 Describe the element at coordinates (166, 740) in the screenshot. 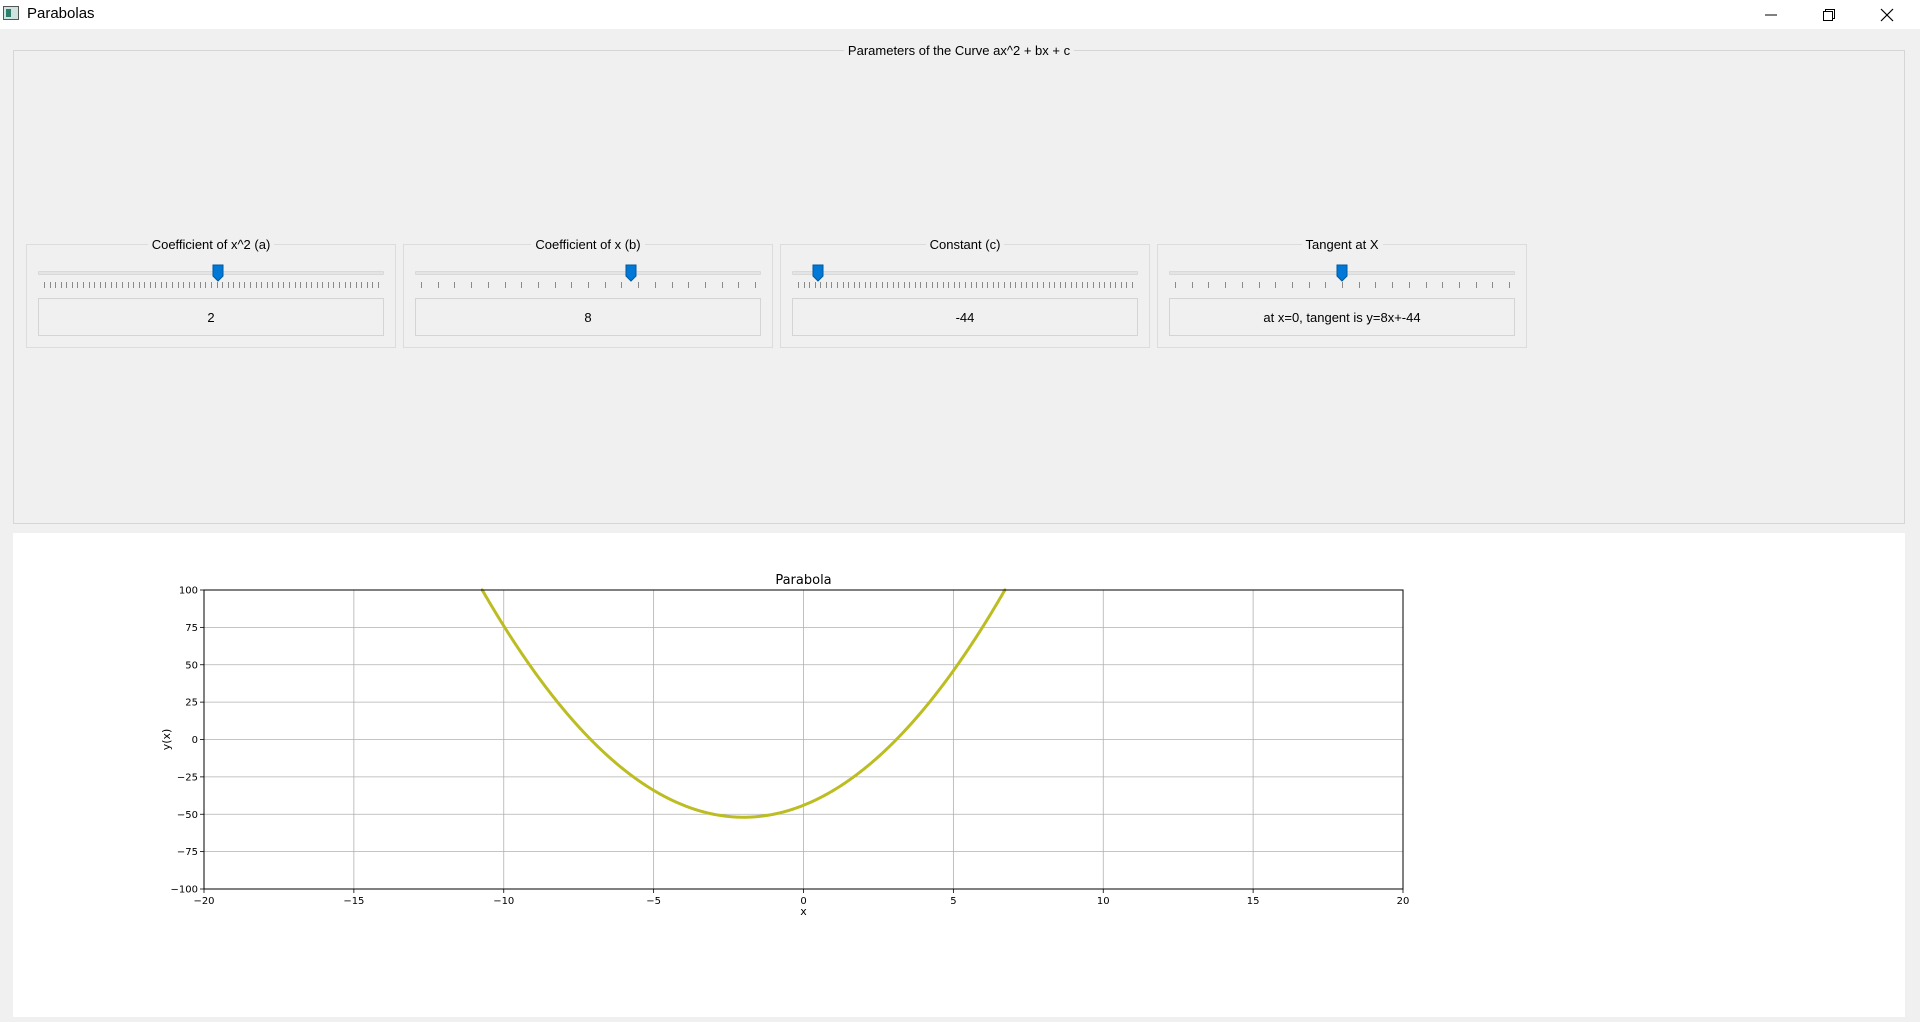

I see `y-axis-label: y(x)` at that location.